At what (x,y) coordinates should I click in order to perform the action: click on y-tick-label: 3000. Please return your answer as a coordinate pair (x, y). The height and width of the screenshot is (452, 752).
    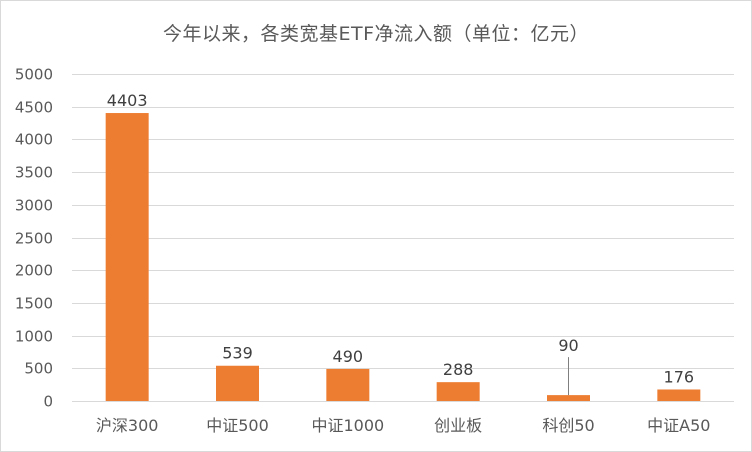
    Looking at the image, I should click on (34, 206).